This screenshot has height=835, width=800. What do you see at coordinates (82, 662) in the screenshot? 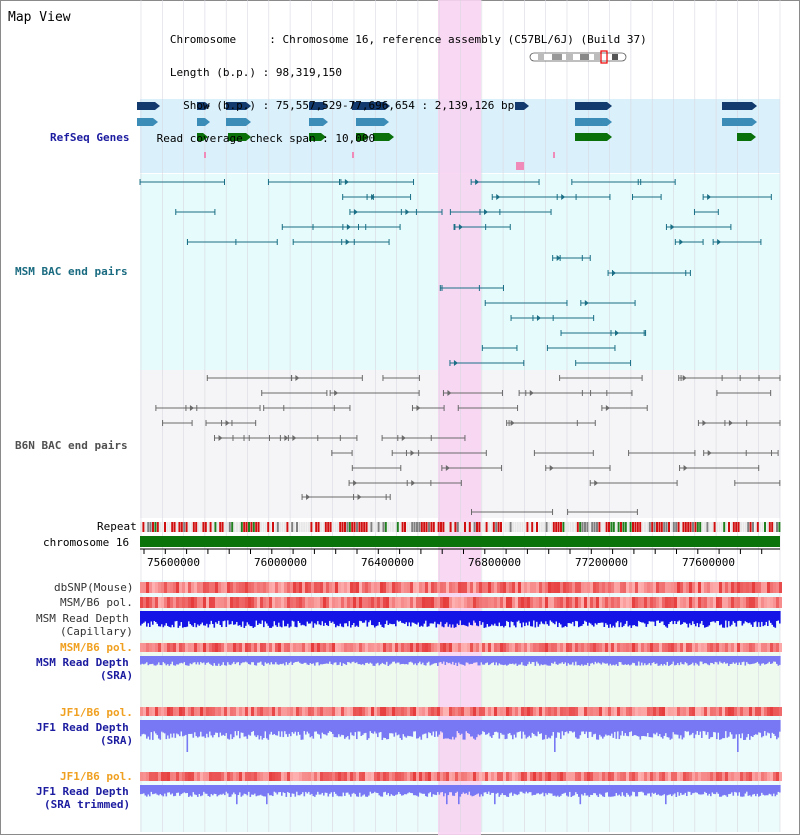
I see `track-label-msm-depth-sra: MSM Read Depth` at bounding box center [82, 662].